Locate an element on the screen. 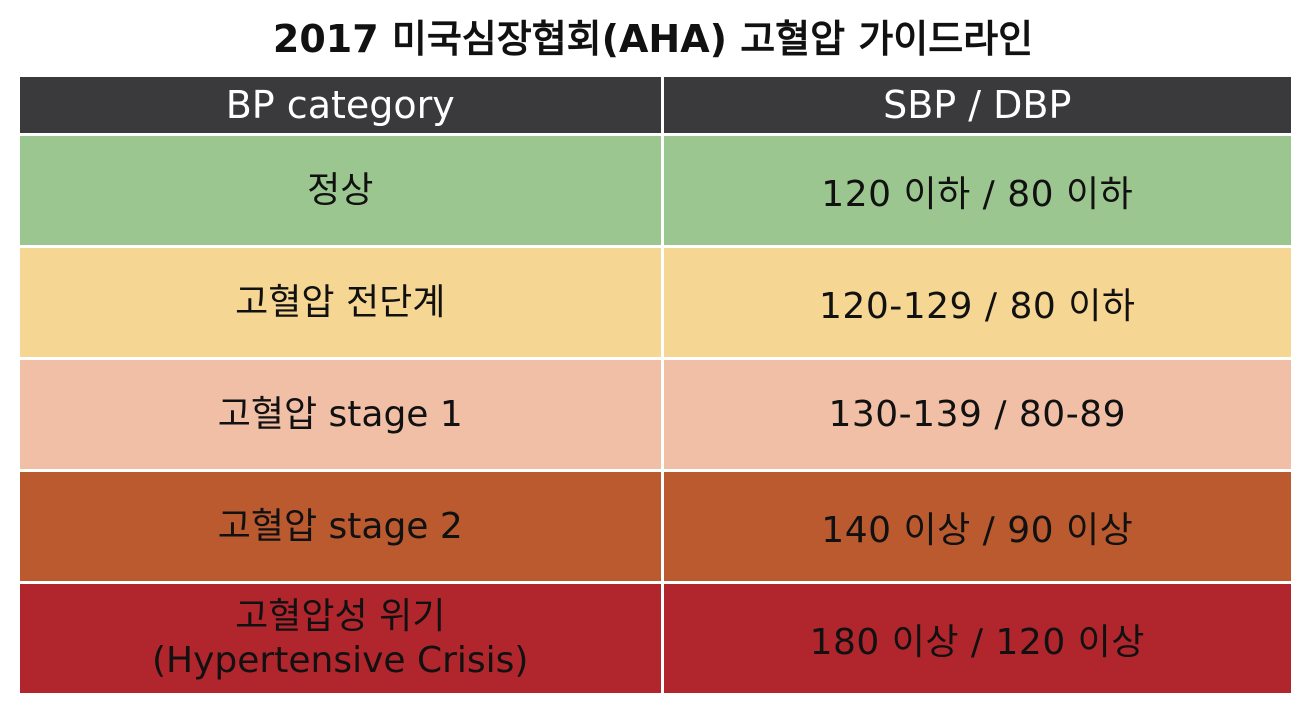  value-cell: 120 이하 / 80 이하 is located at coordinates (976, 191).